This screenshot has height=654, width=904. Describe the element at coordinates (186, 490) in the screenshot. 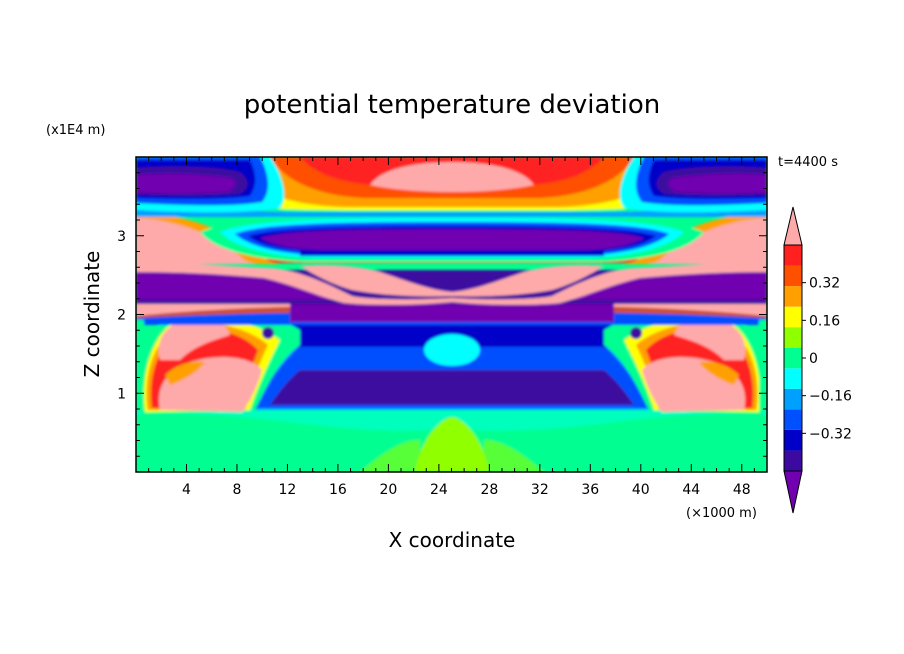

I see `x-tick-label: 4` at that location.